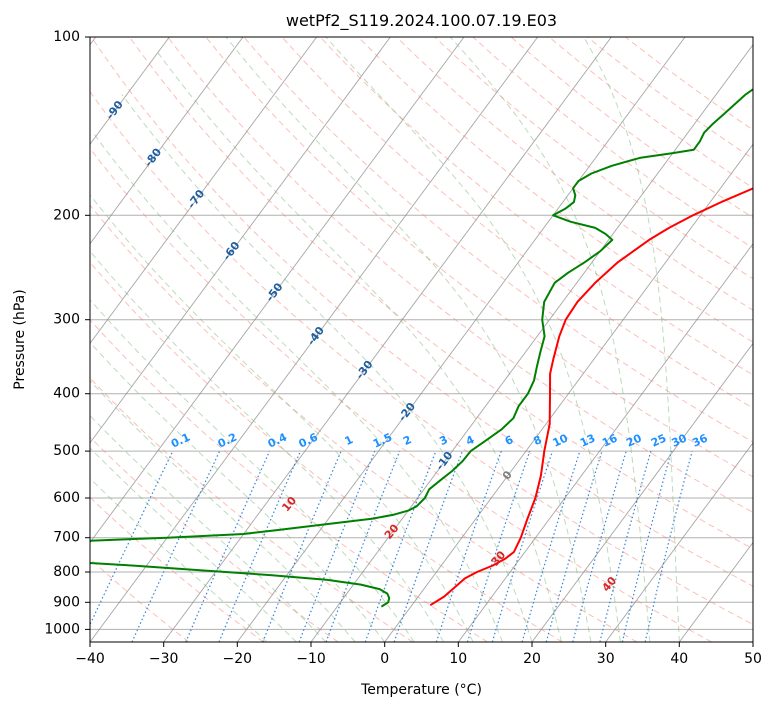 The width and height of the screenshot is (775, 708). What do you see at coordinates (311, 659) in the screenshot?
I see `x-tick-label: −10` at bounding box center [311, 659].